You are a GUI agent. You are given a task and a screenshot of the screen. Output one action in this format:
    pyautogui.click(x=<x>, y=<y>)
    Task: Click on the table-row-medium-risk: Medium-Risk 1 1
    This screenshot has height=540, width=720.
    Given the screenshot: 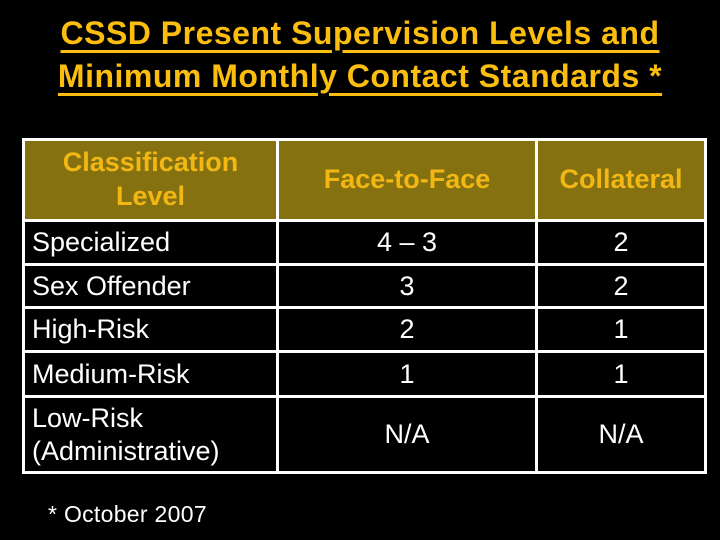 What is the action you would take?
    pyautogui.click(x=364, y=374)
    